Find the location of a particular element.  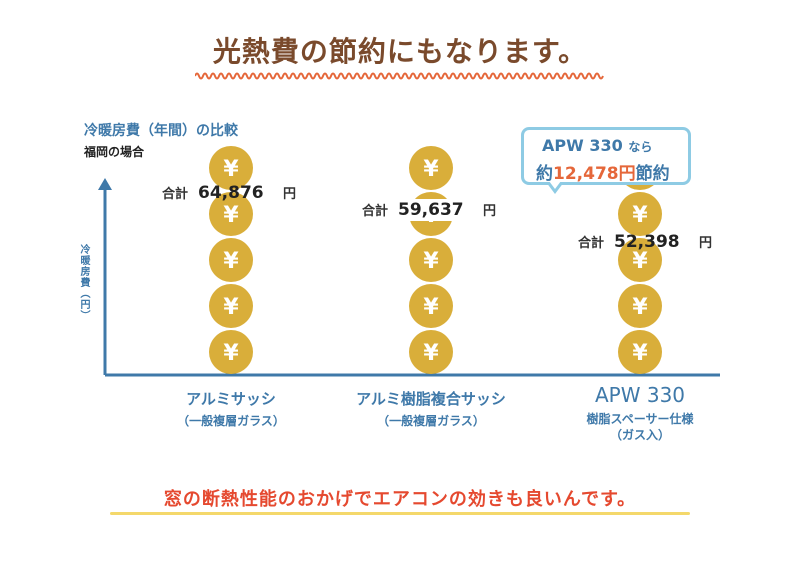

callout-amount: 12,478 is located at coordinates (586, 174).